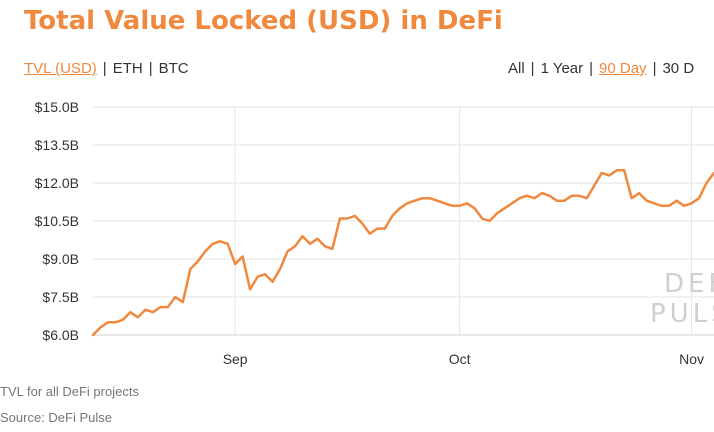  What do you see at coordinates (57, 145) in the screenshot?
I see `y-tick-label: $13.5B` at bounding box center [57, 145].